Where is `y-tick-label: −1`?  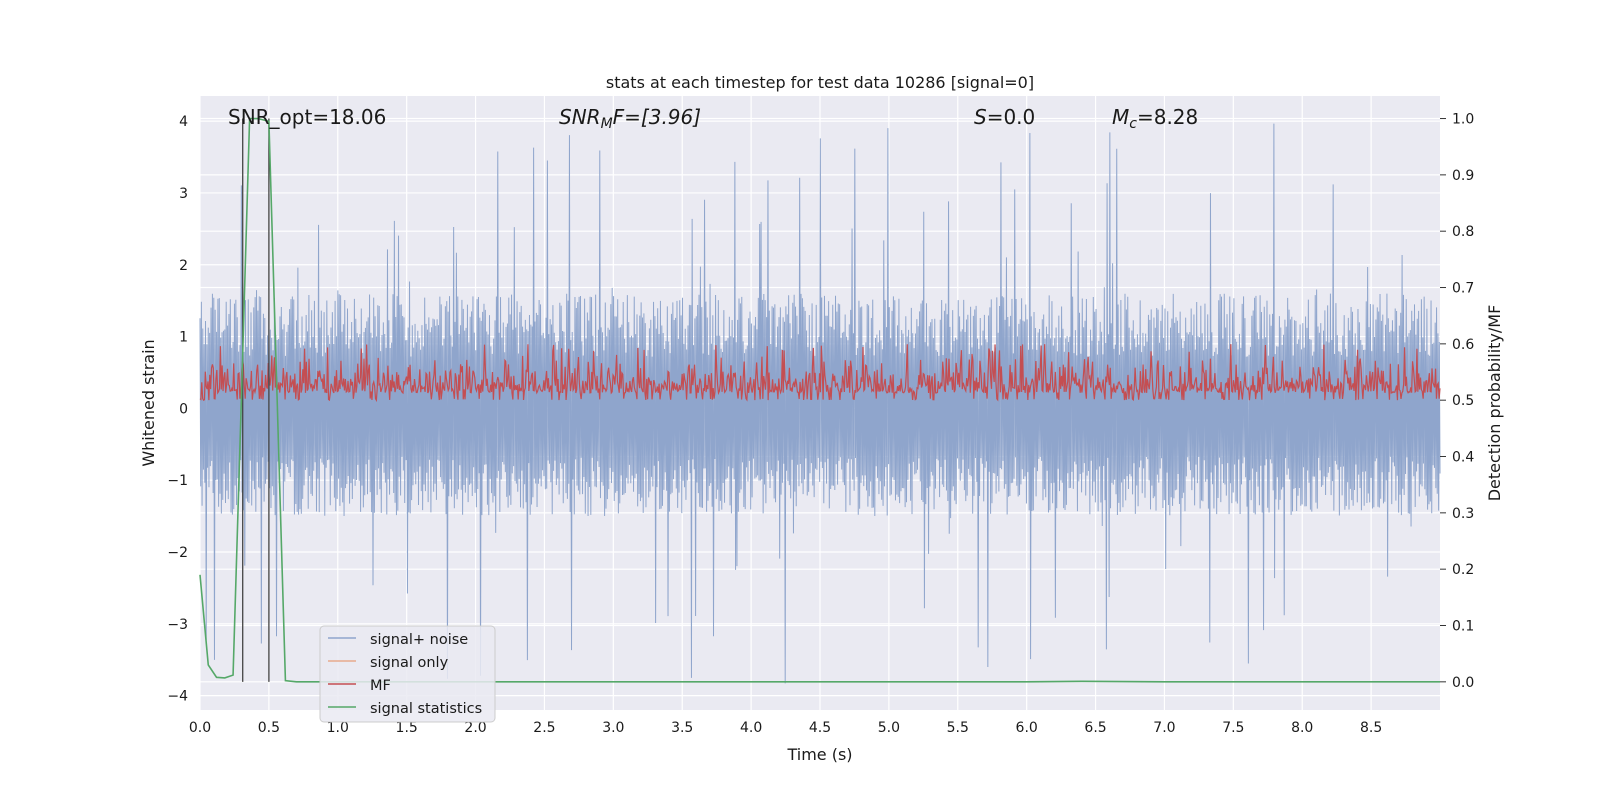 y-tick-label: −1 is located at coordinates (177, 481).